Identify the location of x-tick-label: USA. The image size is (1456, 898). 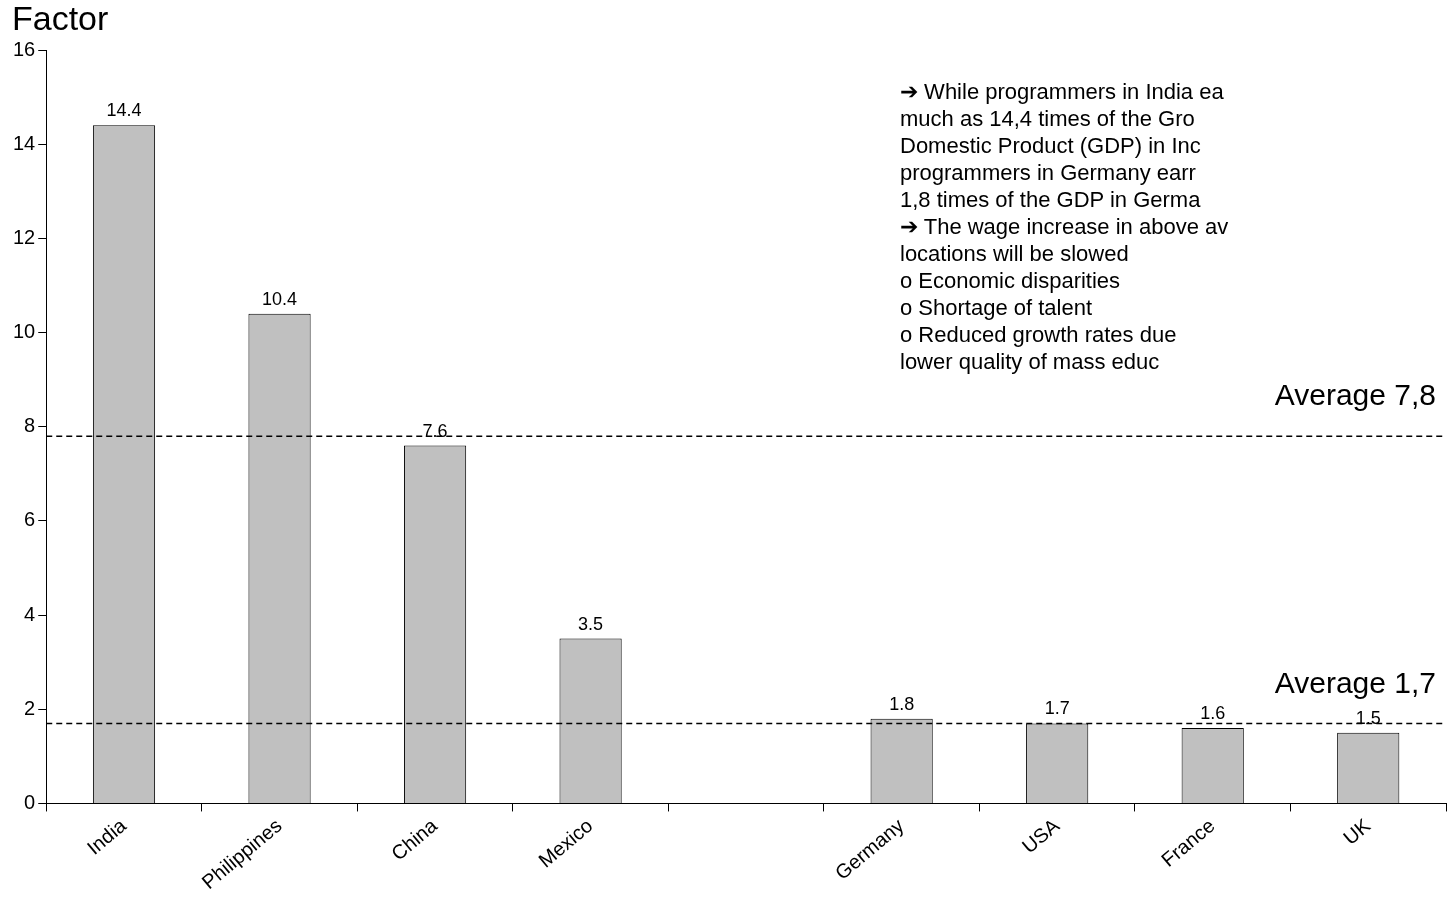
(1040, 835).